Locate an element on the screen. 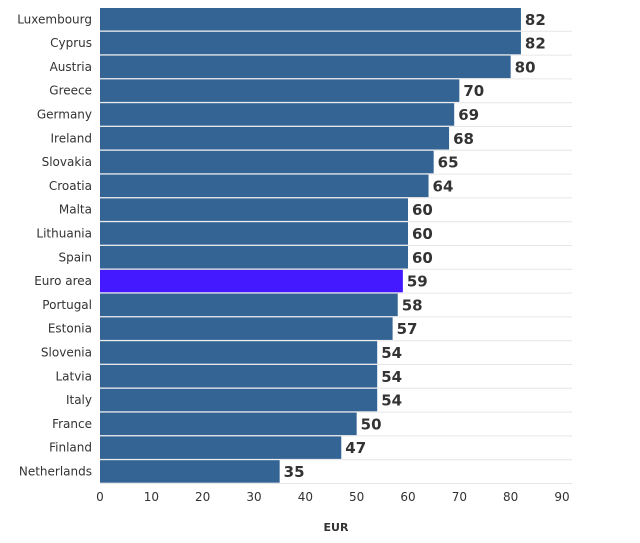 The image size is (640, 543). data-label: 47 is located at coordinates (355, 448).